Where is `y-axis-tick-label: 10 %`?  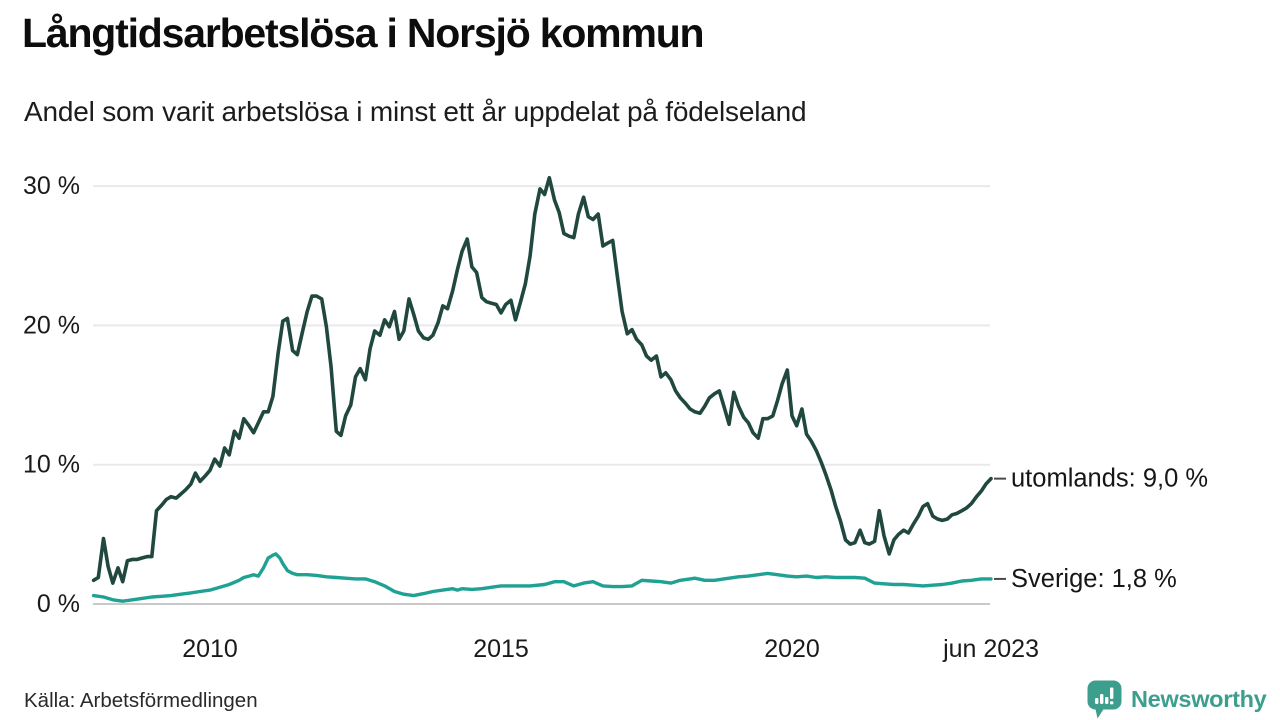 y-axis-tick-label: 10 % is located at coordinates (51, 465).